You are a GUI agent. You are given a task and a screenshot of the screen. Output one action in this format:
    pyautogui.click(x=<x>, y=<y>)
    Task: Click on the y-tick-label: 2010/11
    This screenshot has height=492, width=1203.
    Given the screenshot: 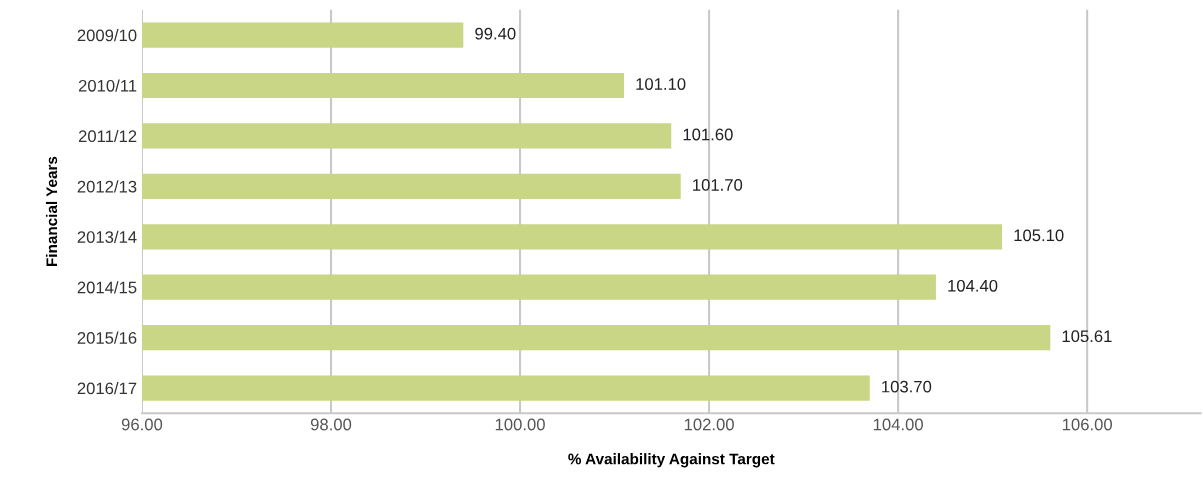 What is the action you would take?
    pyautogui.click(x=107, y=85)
    